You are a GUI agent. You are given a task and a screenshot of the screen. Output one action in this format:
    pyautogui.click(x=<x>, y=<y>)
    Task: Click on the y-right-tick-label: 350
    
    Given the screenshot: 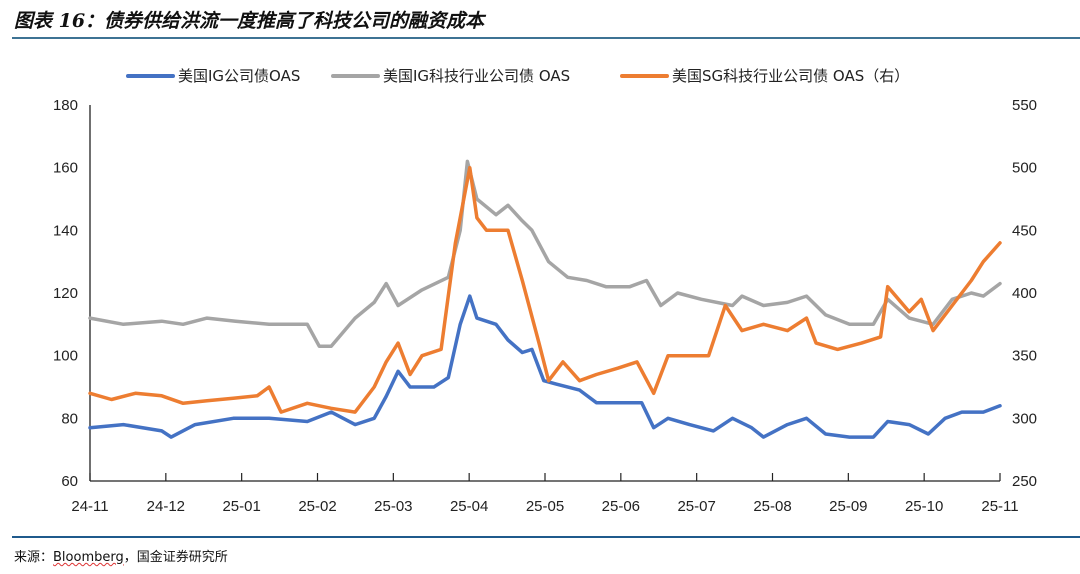 What is the action you would take?
    pyautogui.click(x=1024, y=356)
    